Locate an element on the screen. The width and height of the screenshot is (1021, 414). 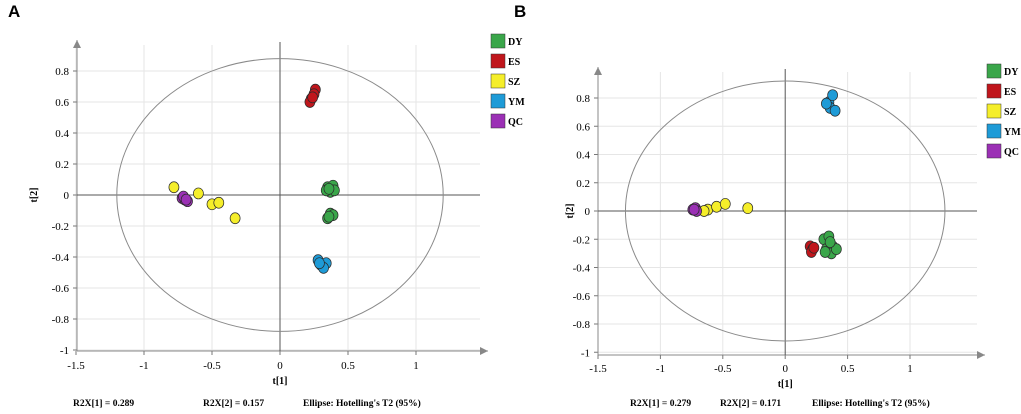
footer-text: R2X[1] = 0.279 is located at coordinates (660, 404).